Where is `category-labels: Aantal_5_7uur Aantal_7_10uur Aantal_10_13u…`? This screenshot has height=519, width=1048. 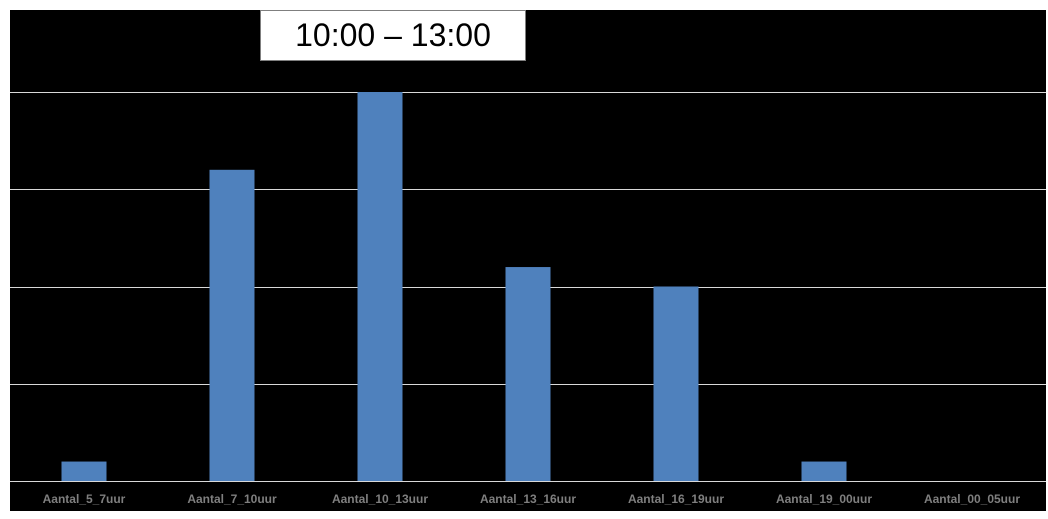 category-labels: Aantal_5_7uur Aantal_7_10uur Aantal_10_13u… is located at coordinates (532, 499).